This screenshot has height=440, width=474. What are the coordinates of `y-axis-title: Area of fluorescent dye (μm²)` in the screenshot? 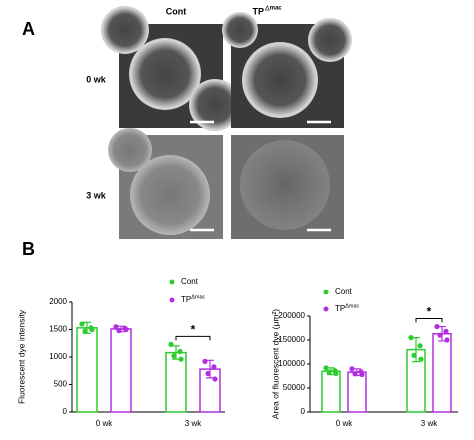 It's located at (275, 364).